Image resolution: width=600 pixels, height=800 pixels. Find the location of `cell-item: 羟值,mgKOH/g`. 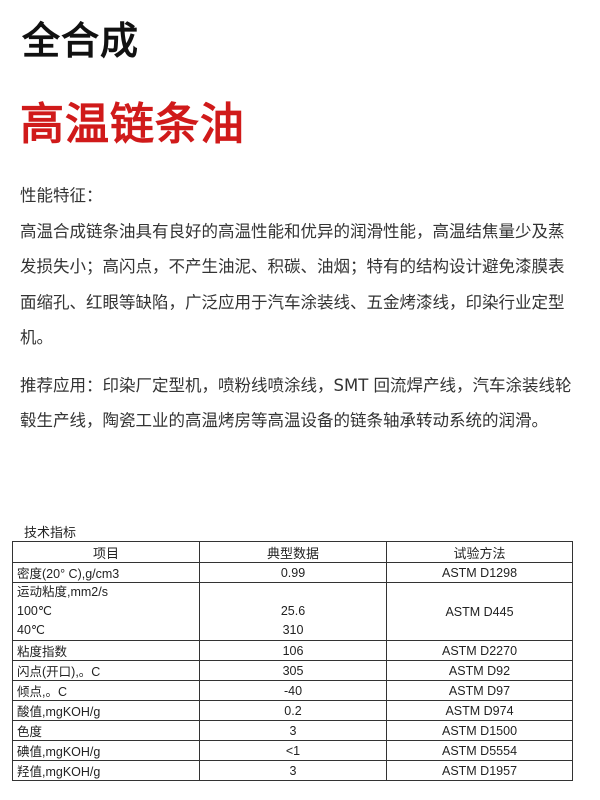

cell-item: 羟值,mgKOH/g is located at coordinates (106, 770).